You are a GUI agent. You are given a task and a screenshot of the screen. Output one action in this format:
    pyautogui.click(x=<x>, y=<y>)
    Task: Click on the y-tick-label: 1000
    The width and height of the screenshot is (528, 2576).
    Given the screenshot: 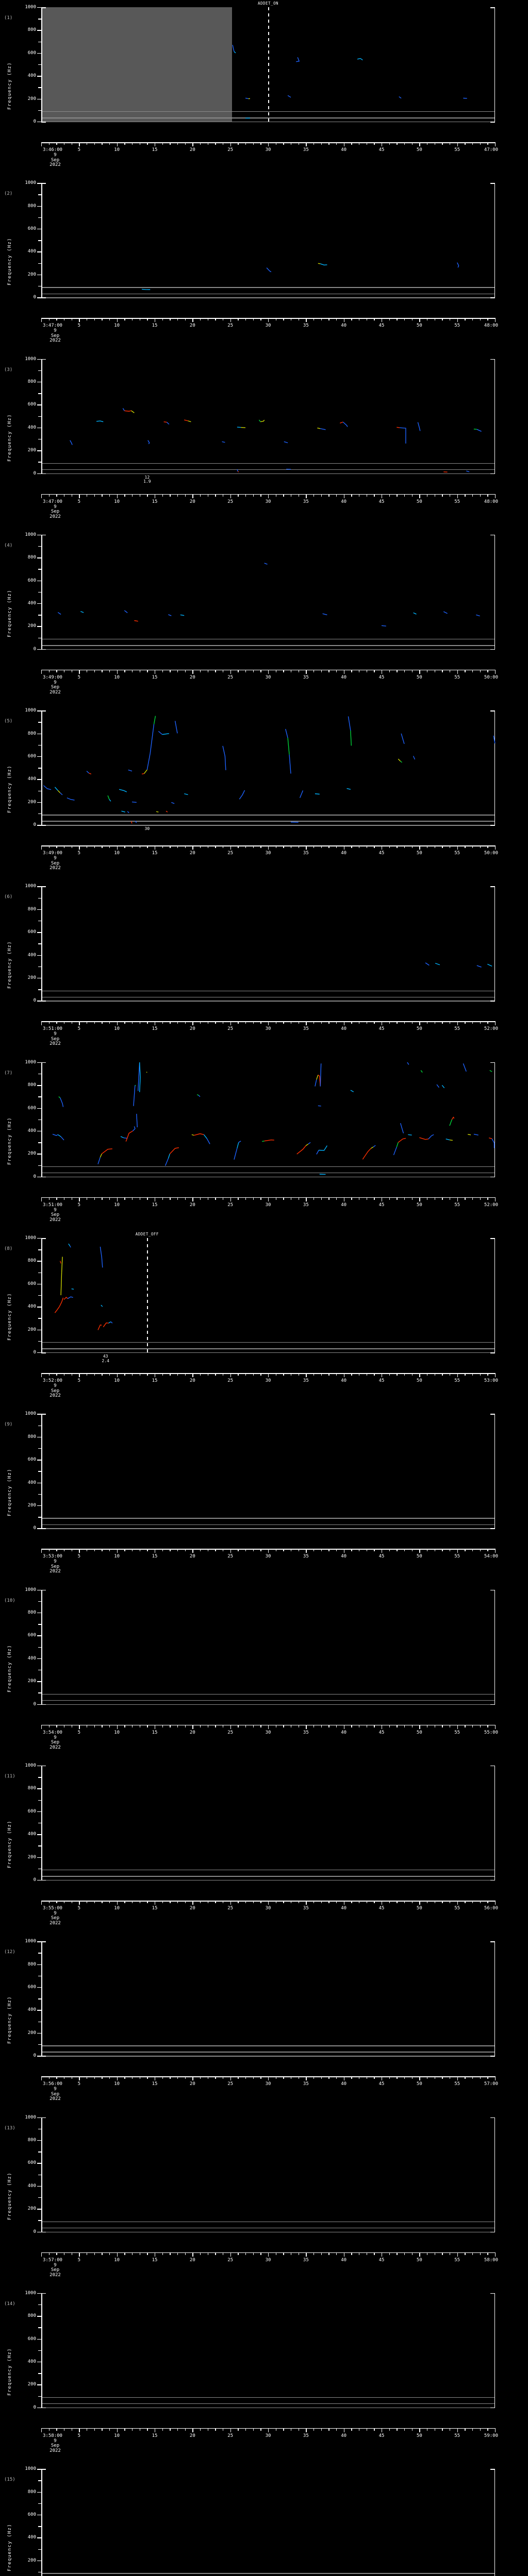 What is the action you would take?
    pyautogui.click(x=31, y=1062)
    